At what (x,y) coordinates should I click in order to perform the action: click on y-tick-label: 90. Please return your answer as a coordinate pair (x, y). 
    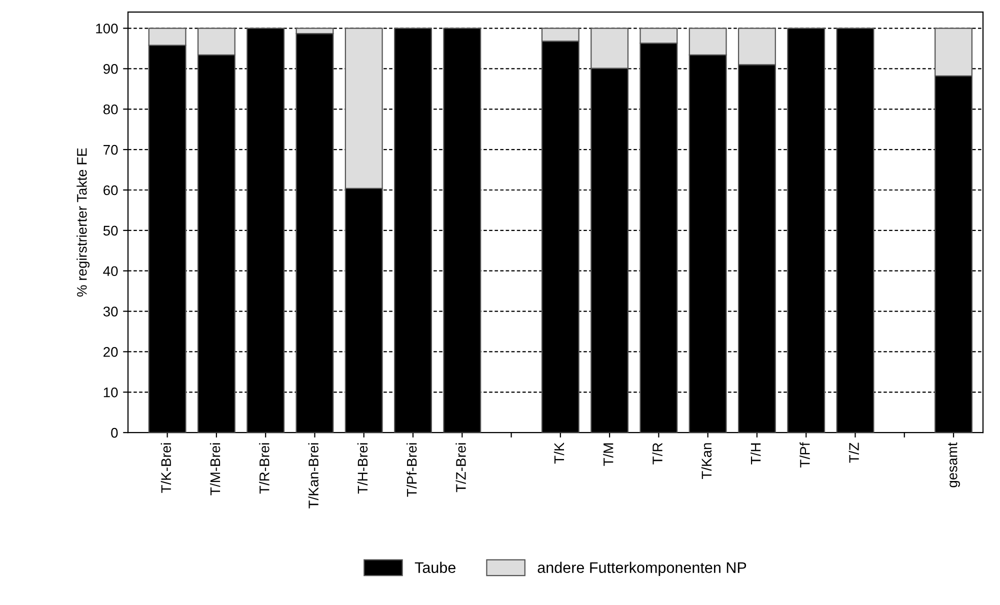
    Looking at the image, I should click on (110, 69).